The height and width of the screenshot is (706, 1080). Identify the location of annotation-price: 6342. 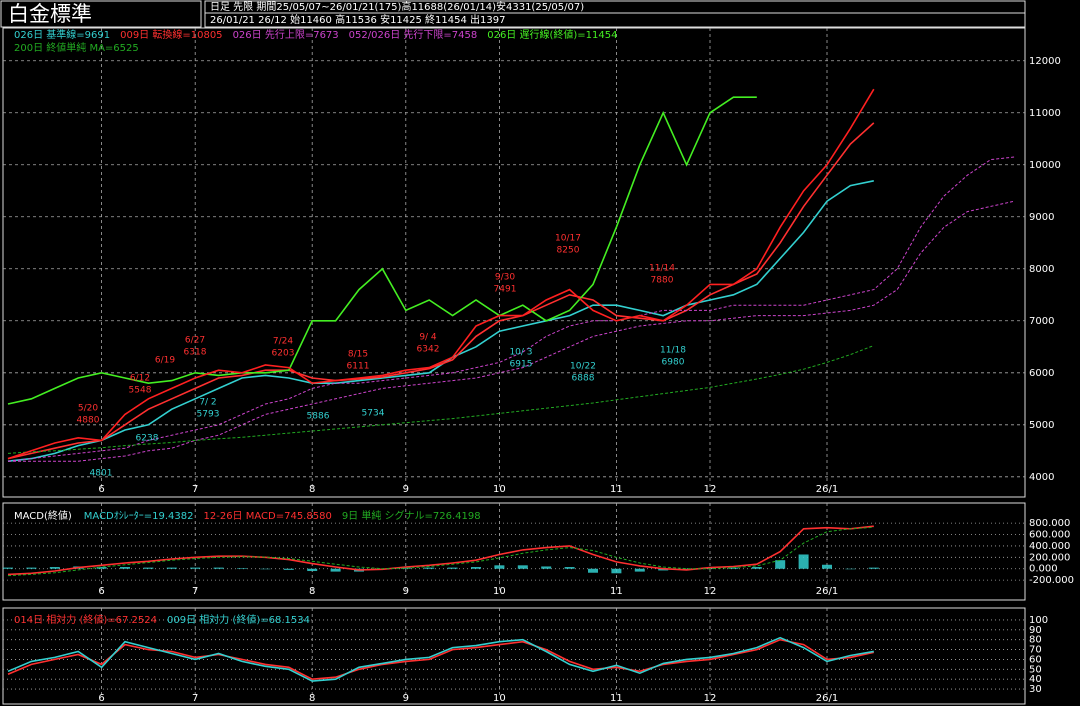
(428, 350).